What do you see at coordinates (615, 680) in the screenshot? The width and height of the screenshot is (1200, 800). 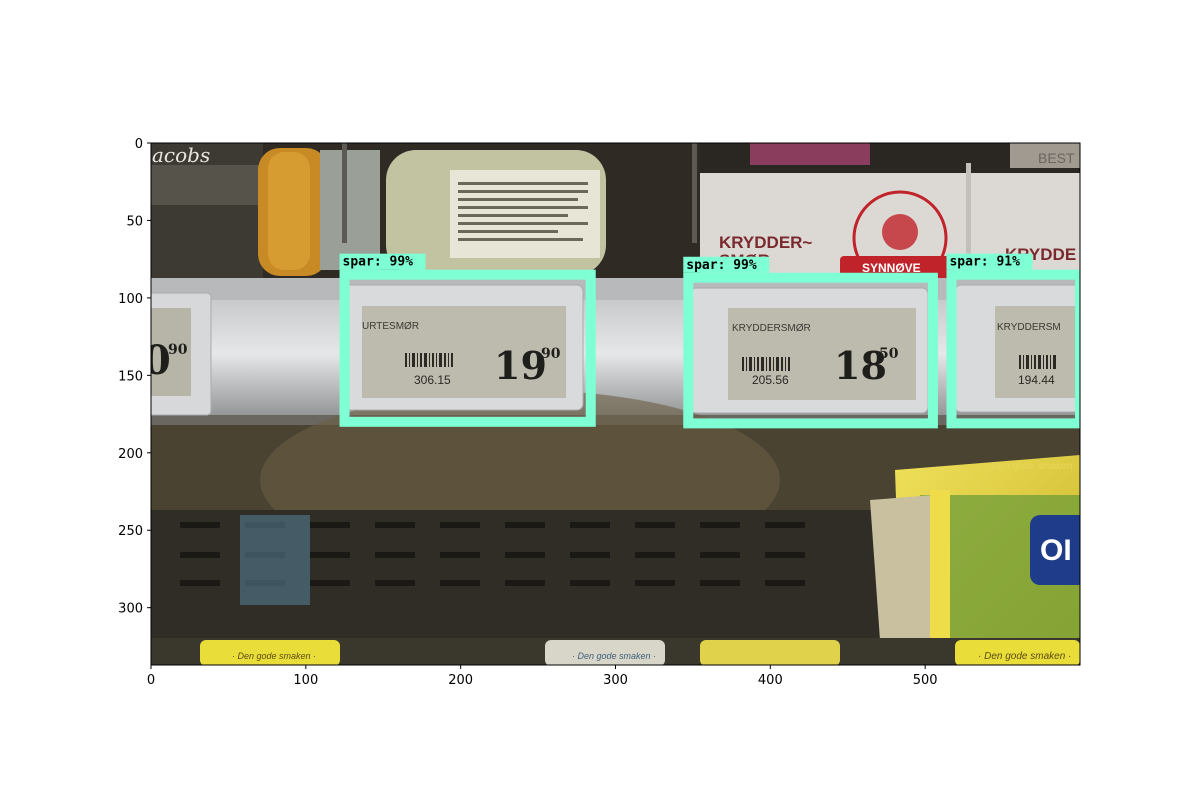 I see `x-tick-label: 300` at bounding box center [615, 680].